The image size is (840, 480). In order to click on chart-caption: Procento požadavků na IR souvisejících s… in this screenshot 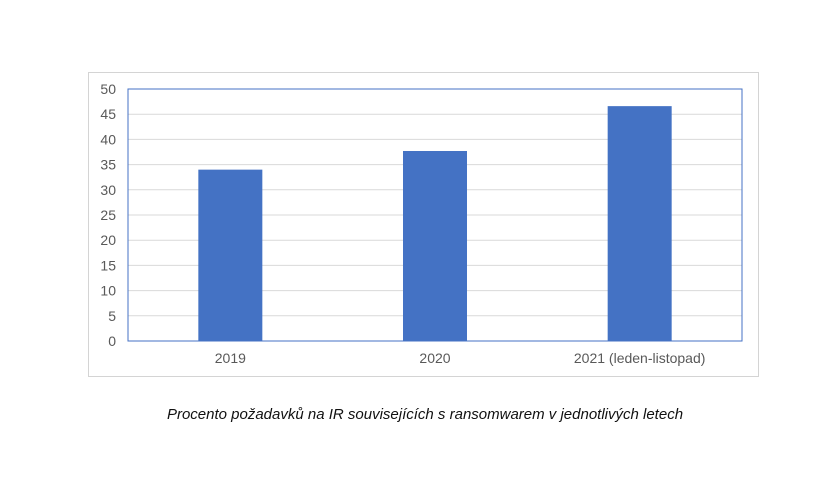, I will do `click(425, 414)`.